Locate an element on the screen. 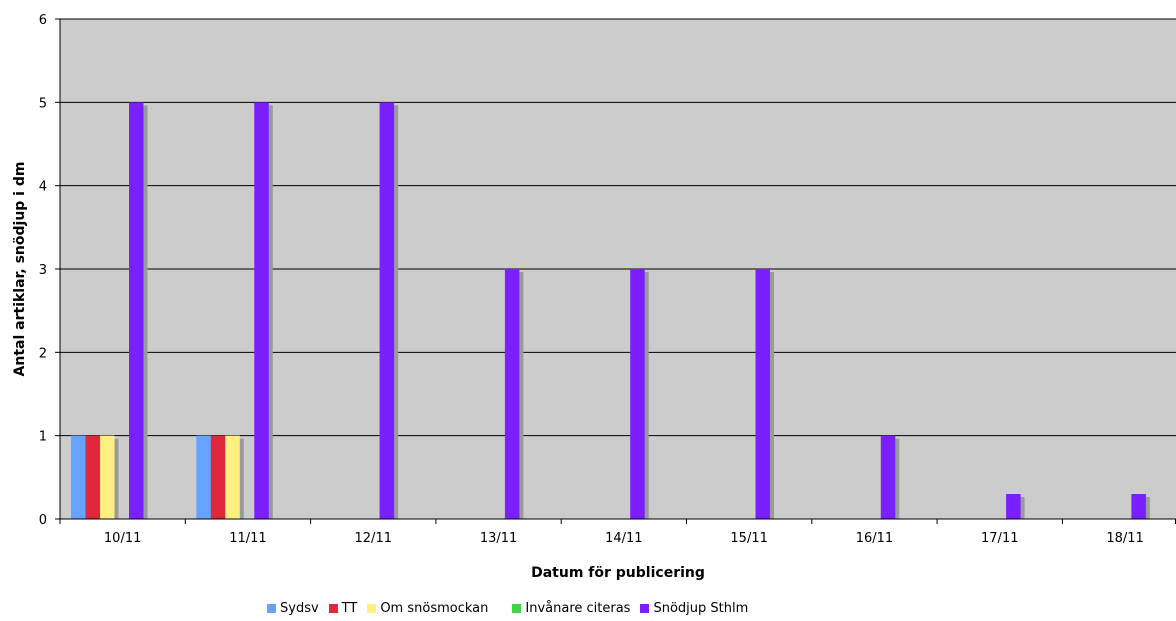  y-tick-labels: 0 1 2 3 4 5 6 is located at coordinates (43, 270).